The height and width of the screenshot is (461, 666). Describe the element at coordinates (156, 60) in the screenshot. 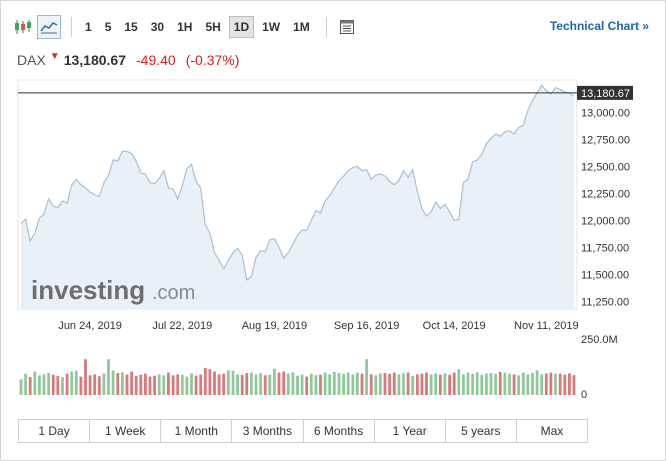

I see `price-change: -49.40` at that location.